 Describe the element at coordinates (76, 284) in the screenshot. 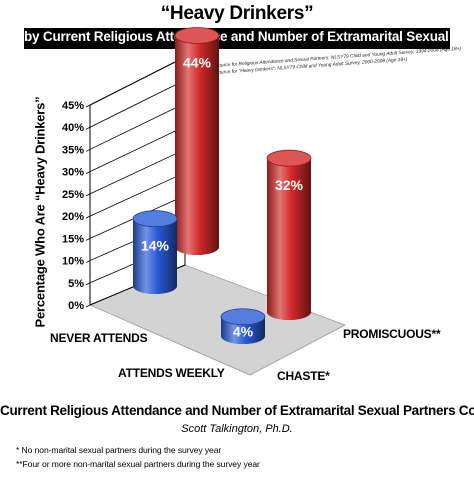

I see `y-tick-label: 5%` at that location.